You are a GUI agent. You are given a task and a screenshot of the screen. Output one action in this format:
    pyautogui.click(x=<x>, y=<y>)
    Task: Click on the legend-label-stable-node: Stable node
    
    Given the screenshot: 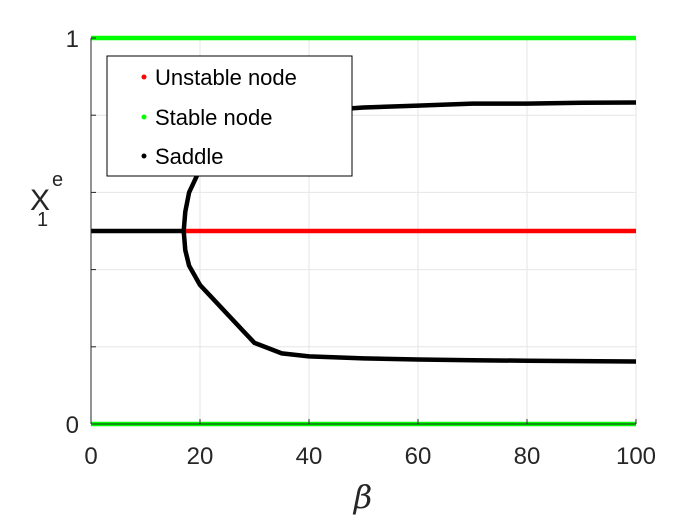 What is the action you would take?
    pyautogui.click(x=213, y=117)
    